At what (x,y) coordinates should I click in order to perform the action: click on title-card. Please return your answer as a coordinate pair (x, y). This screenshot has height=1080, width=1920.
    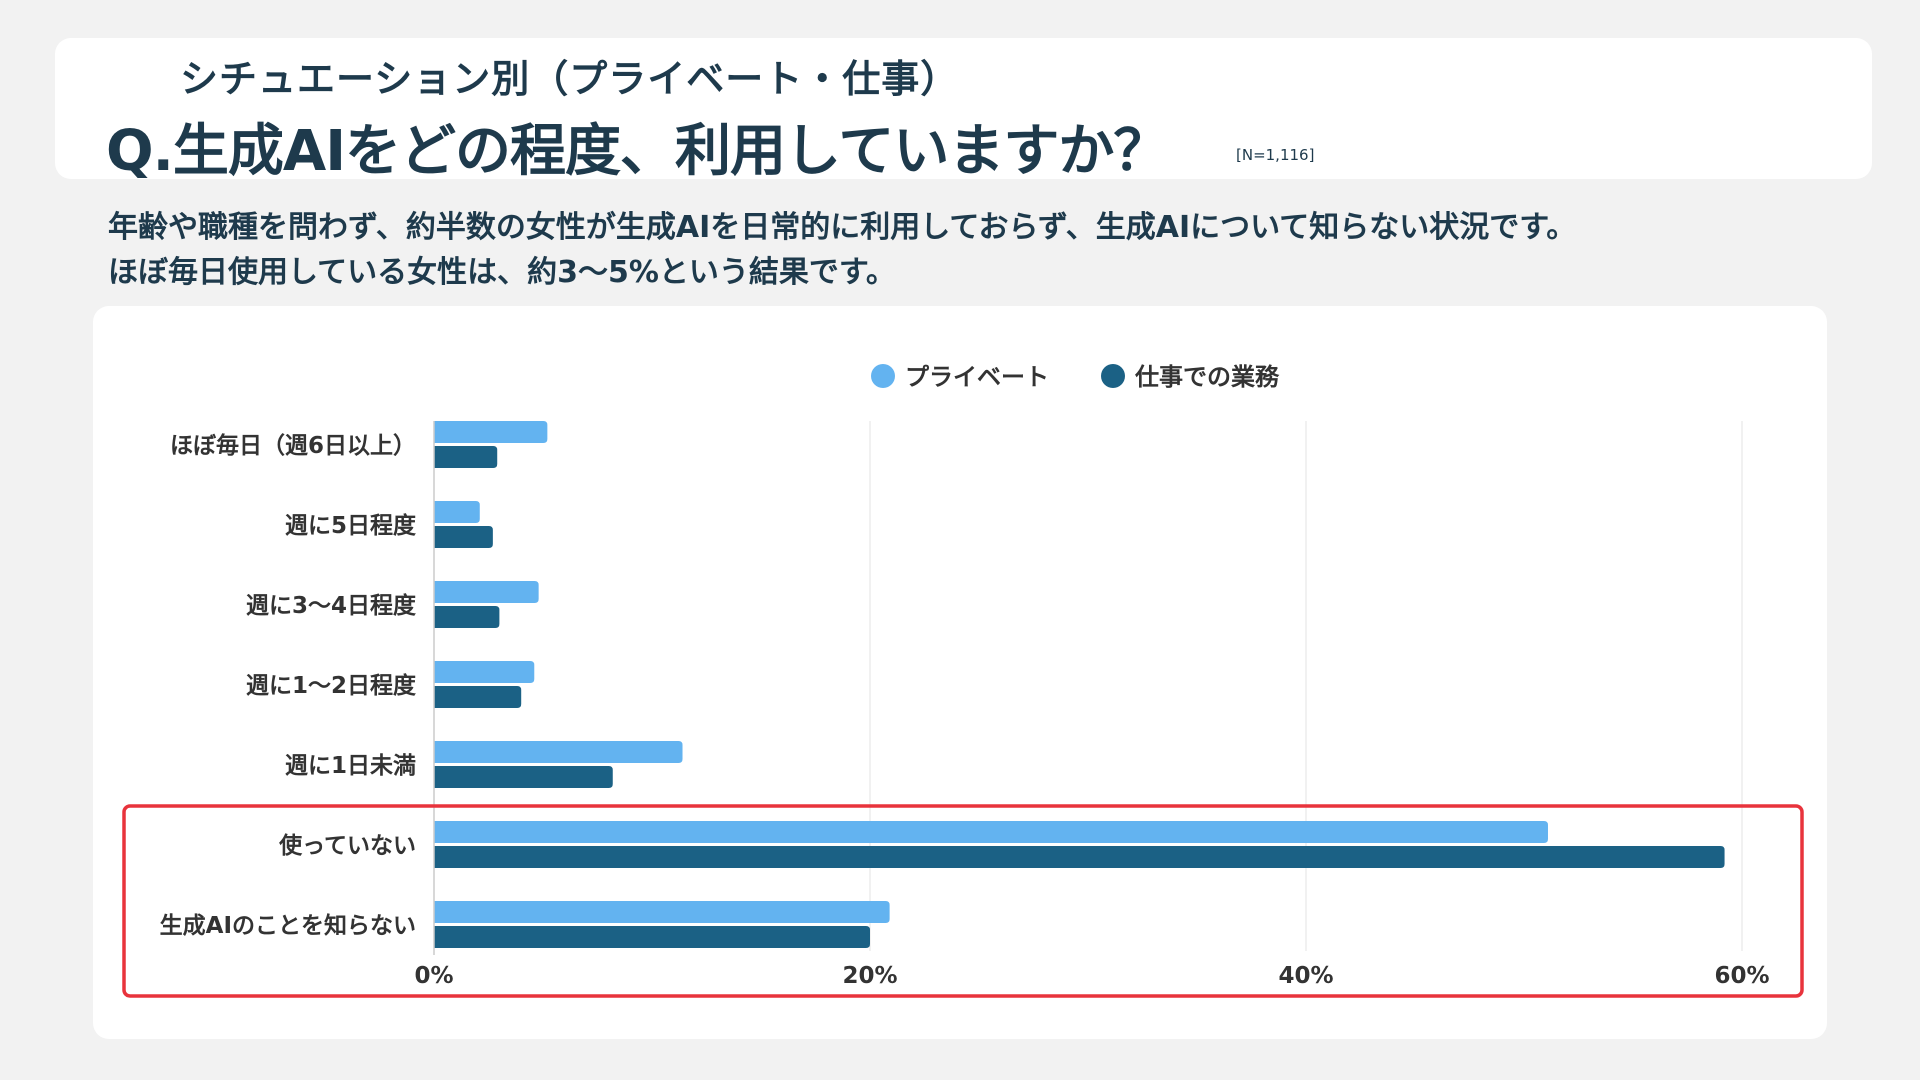
    Looking at the image, I should click on (963, 108).